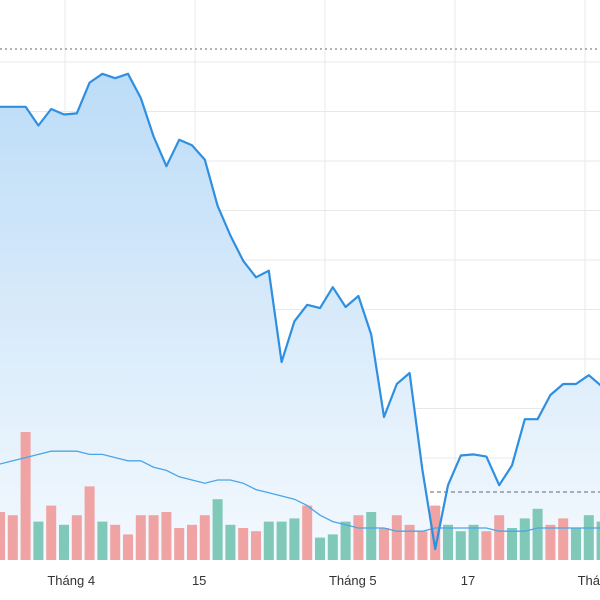 Image resolution: width=600 pixels, height=600 pixels. I want to click on x-tick-label: 15, so click(199, 580).